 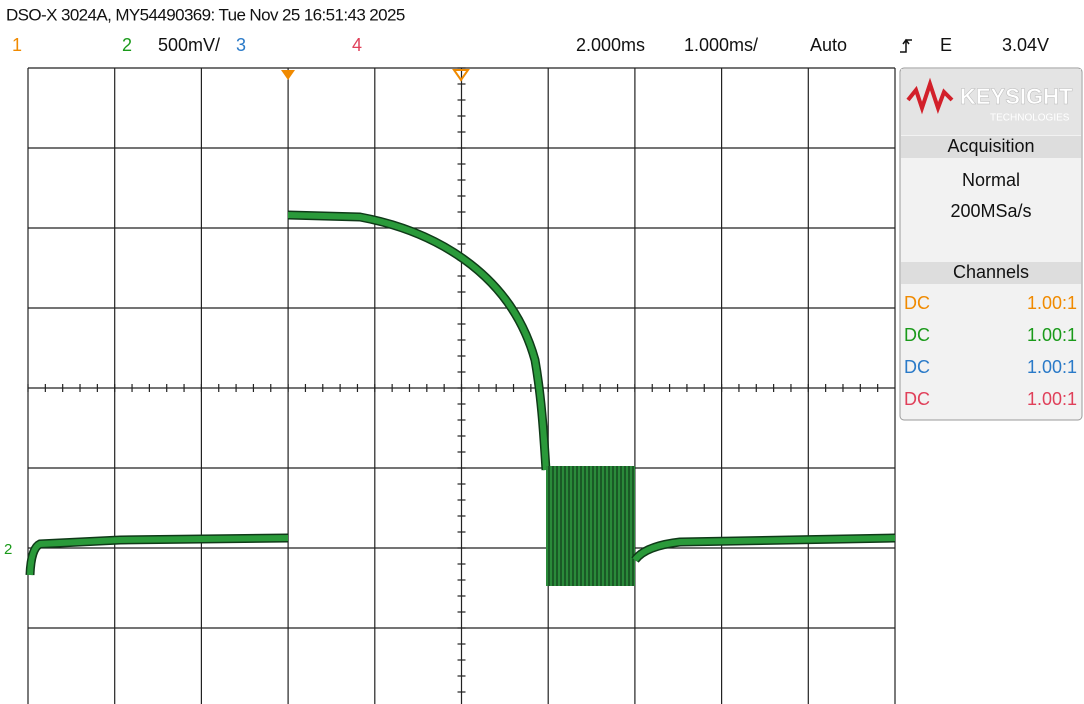 I want to click on time-delay: 2.000ms, so click(x=610, y=45).